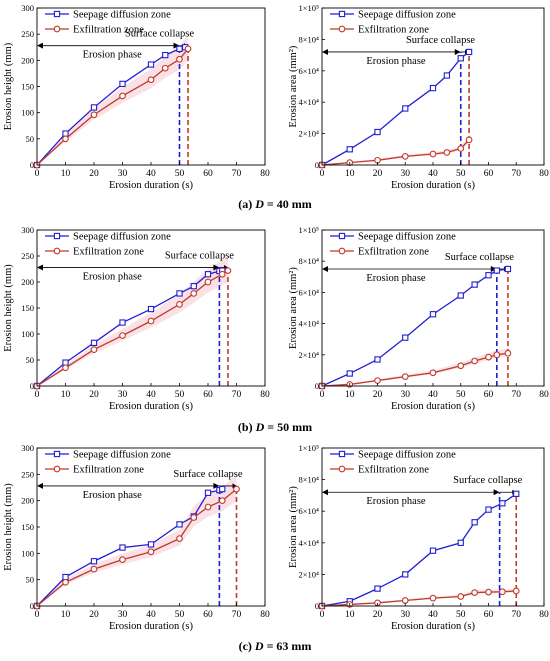 The height and width of the screenshot is (661, 550). I want to click on legend-exfiltration-label: Exfiltration zone, so click(393, 470).